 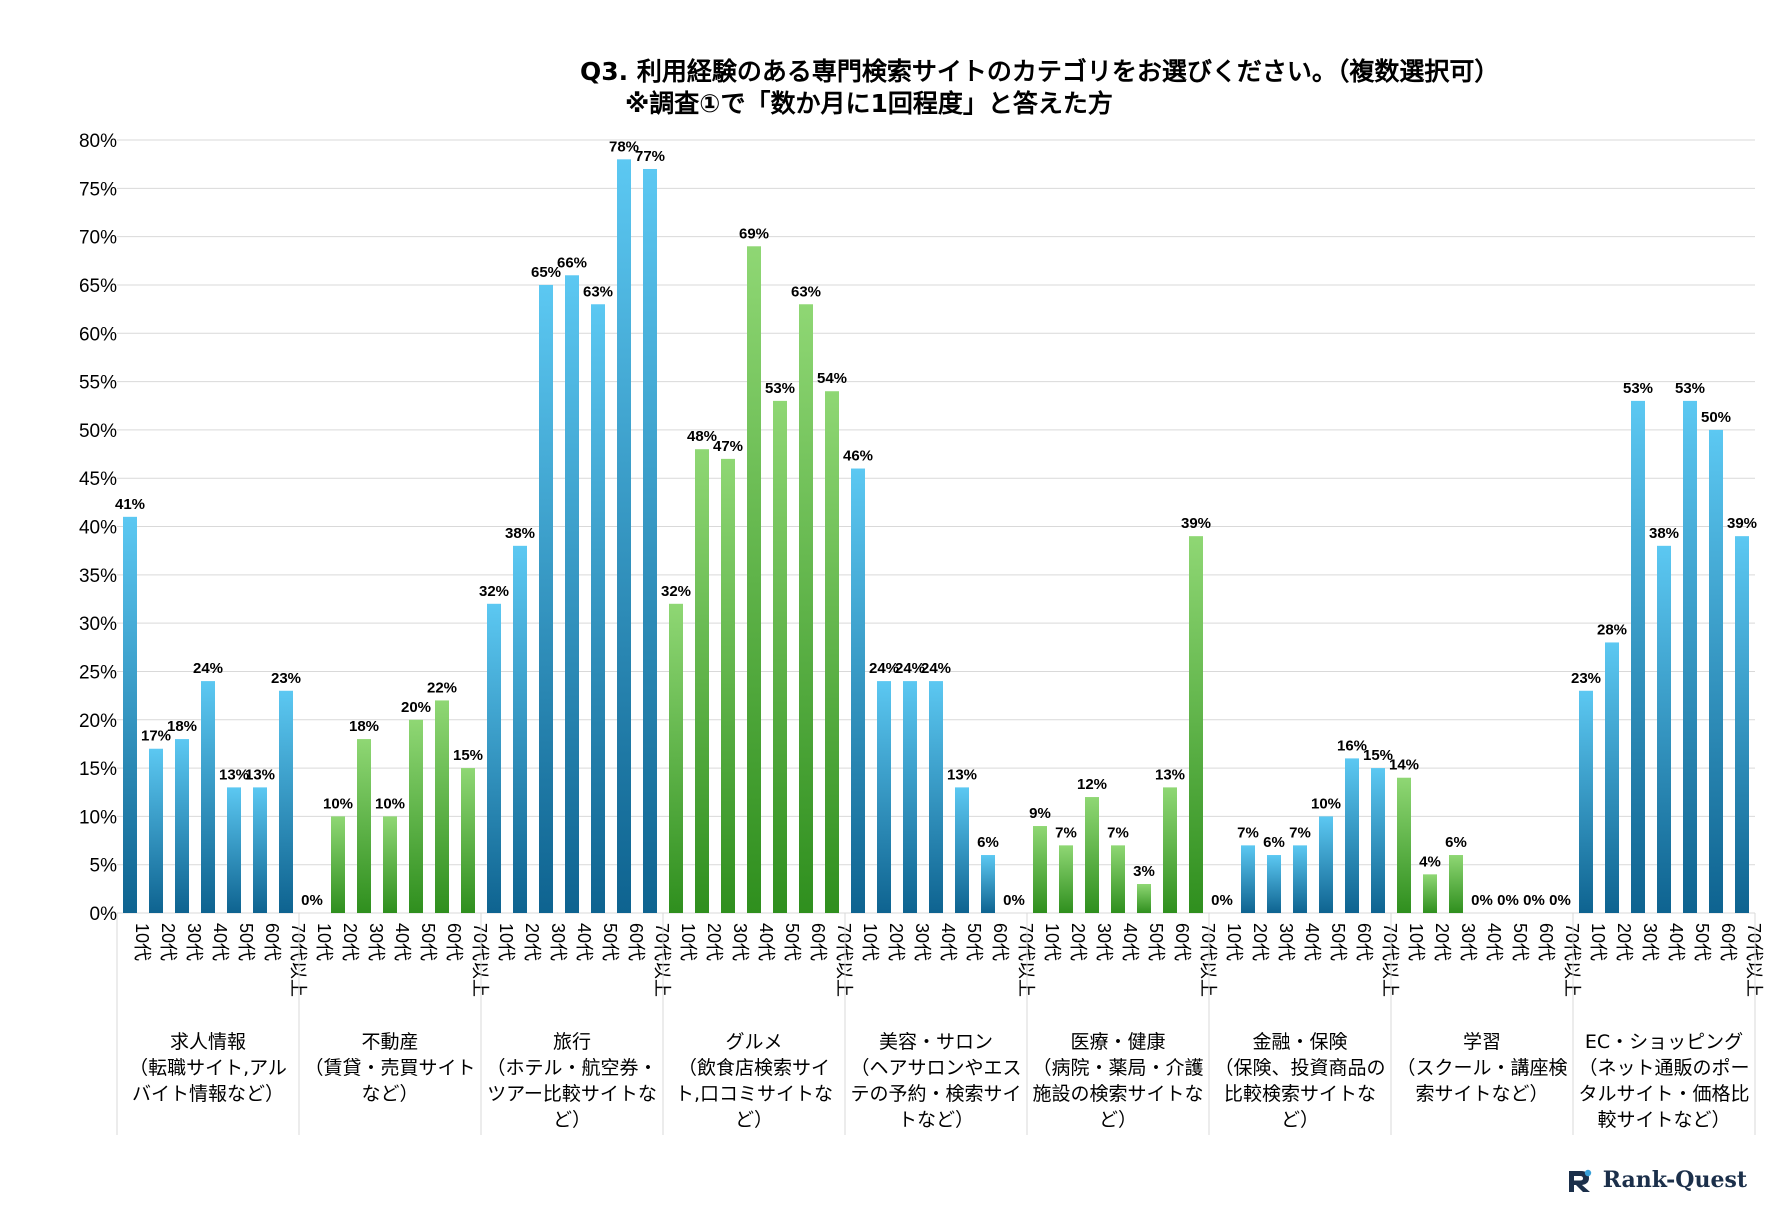 What do you see at coordinates (1430, 861) in the screenshot?
I see `data-label: 4%` at bounding box center [1430, 861].